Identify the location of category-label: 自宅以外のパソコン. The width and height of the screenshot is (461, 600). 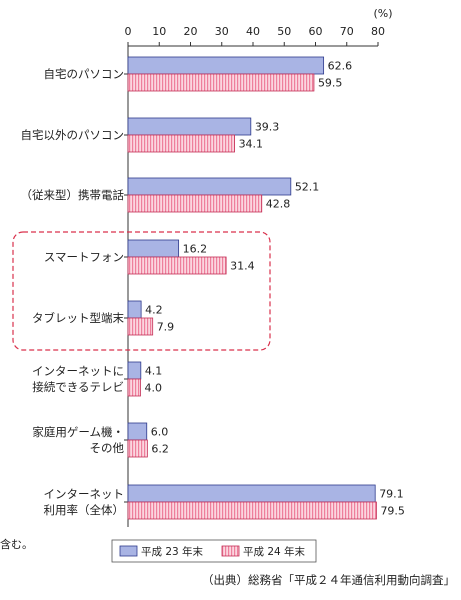
(73, 135).